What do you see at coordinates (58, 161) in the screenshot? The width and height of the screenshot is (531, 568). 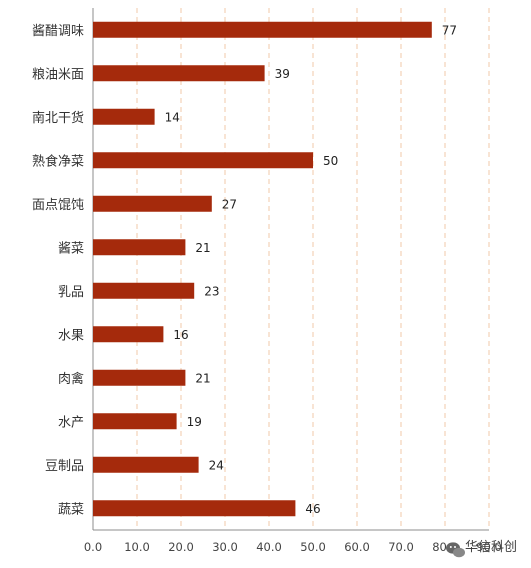 I see `category-label: 熟食净菜` at bounding box center [58, 161].